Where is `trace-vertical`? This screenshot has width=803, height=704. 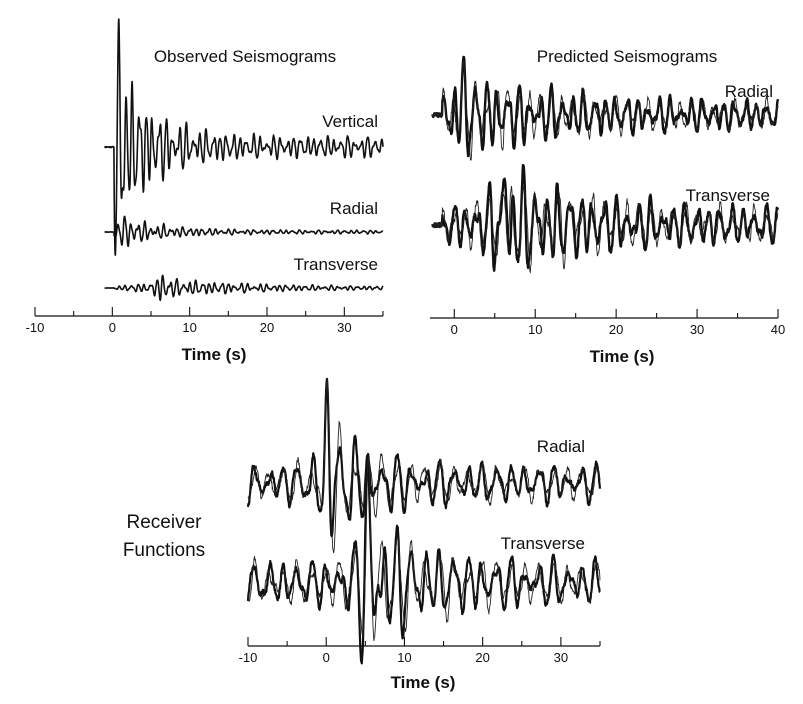 trace-vertical is located at coordinates (244, 137).